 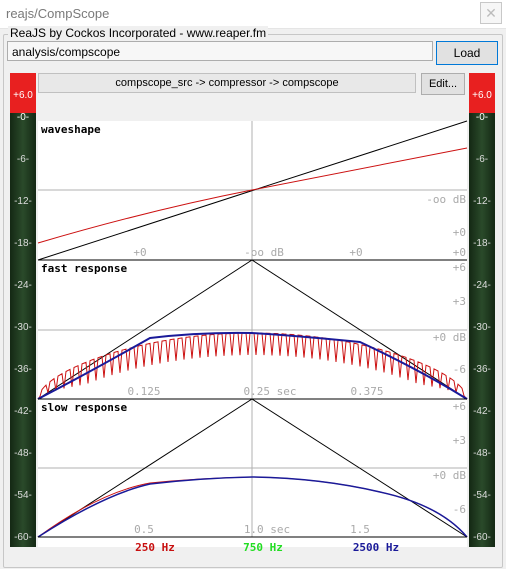 I want to click on waveshape-label-left: +0, so click(x=139, y=252).